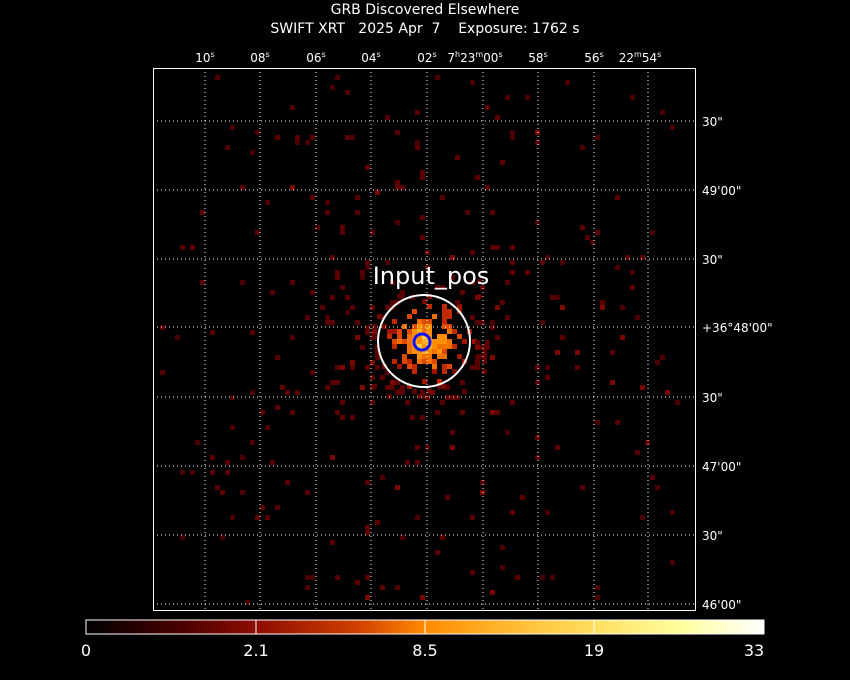 The image size is (850, 680). I want to click on ra-tick-label: 02s, so click(426, 57).